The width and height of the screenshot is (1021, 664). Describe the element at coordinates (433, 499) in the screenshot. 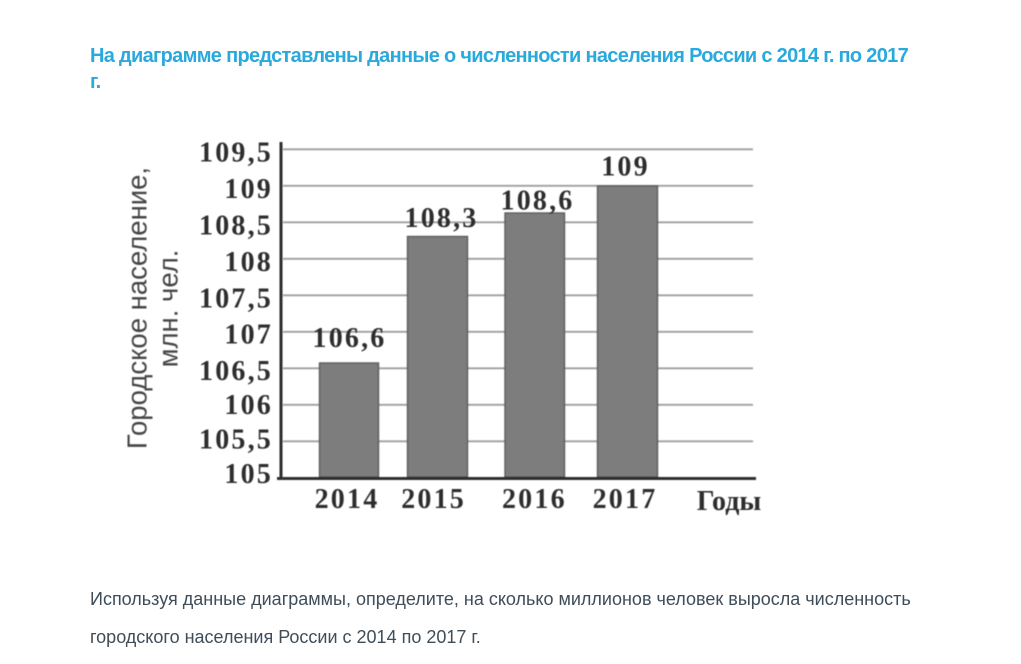

I see `svg-text: 2015` at that location.